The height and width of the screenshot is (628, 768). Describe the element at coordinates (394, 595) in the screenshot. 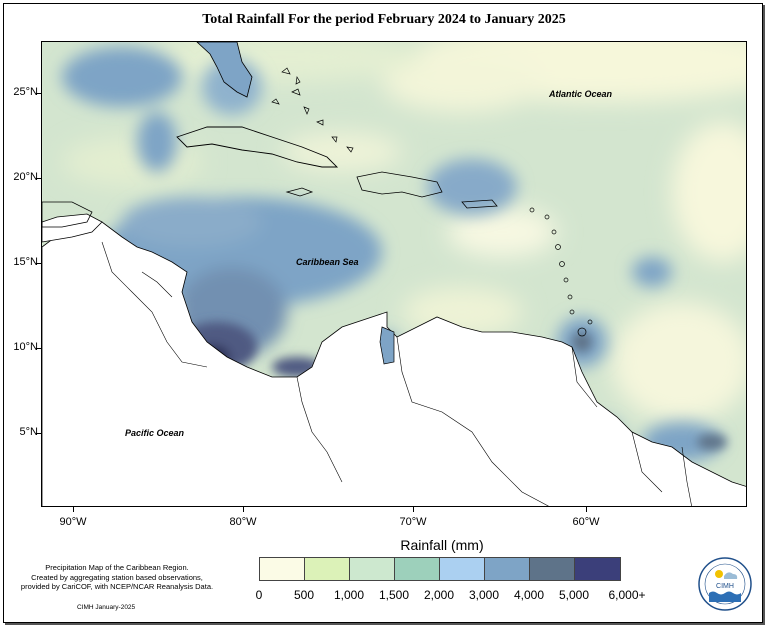

I see `legend-tick-label-3: 1,500` at that location.